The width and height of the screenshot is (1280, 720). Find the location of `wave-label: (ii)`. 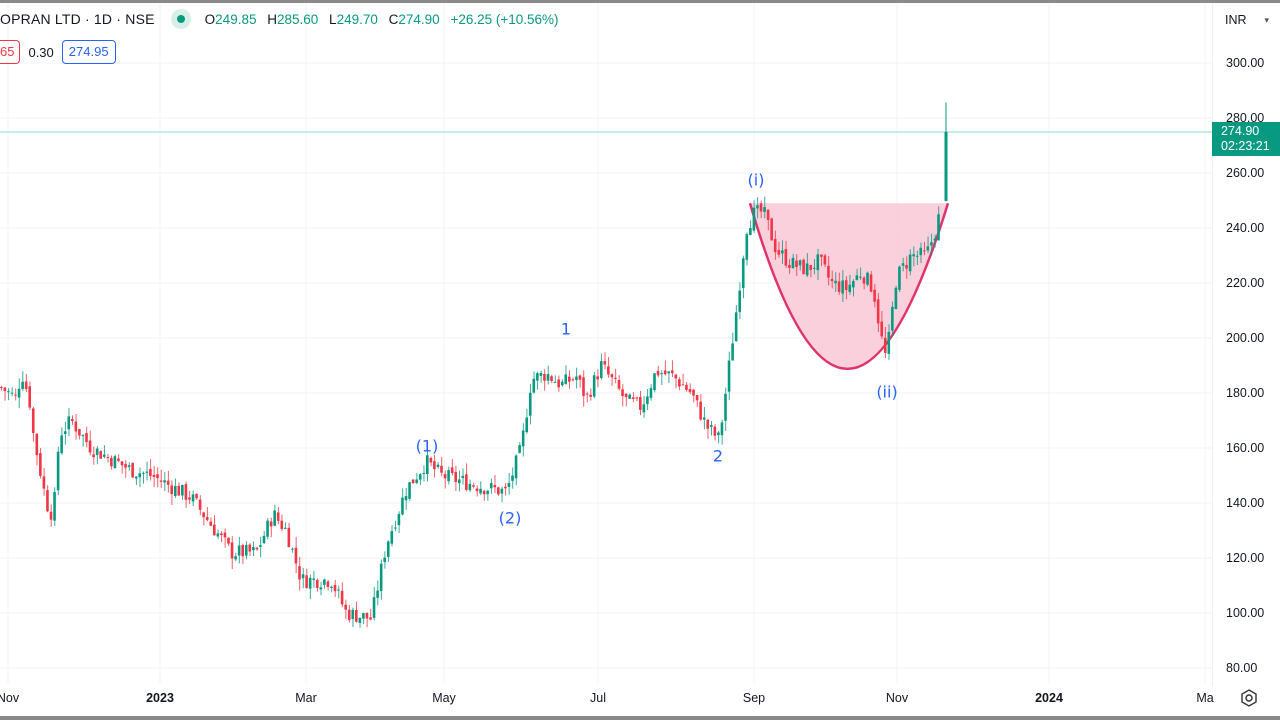

wave-label: (ii) is located at coordinates (887, 392).